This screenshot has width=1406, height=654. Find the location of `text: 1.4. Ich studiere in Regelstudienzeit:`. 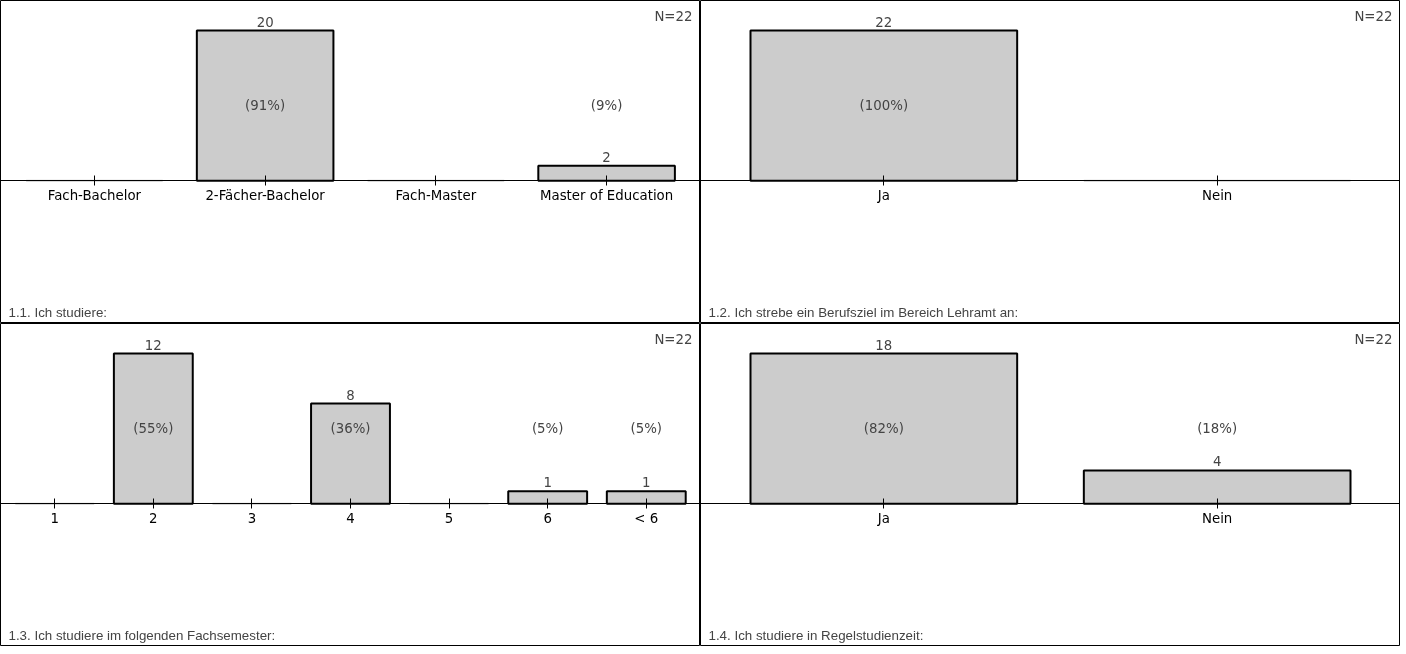

text: 1.4. Ich studiere in Regelstudienzeit: is located at coordinates (816, 635).